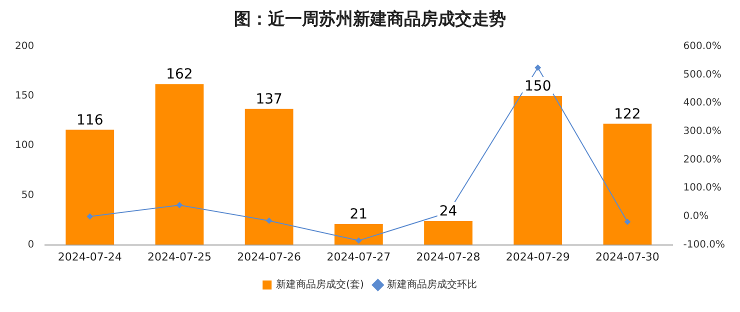 Image resolution: width=740 pixels, height=312 pixels. What do you see at coordinates (358, 257) in the screenshot?
I see `x-tick-label: 2024-07-27` at bounding box center [358, 257].